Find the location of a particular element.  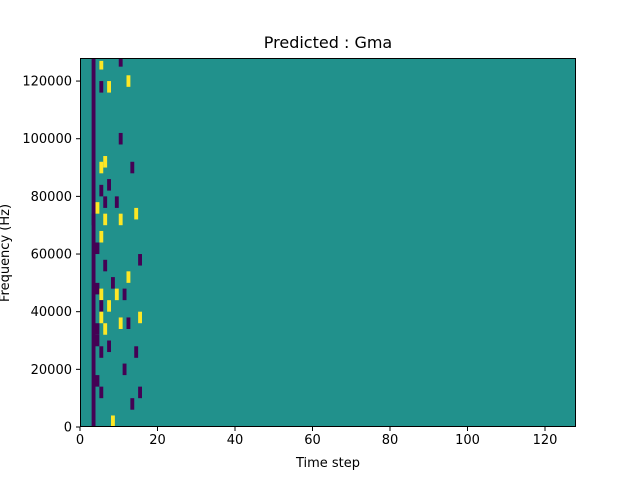

y-tick-label: 60000 is located at coordinates (51, 255).